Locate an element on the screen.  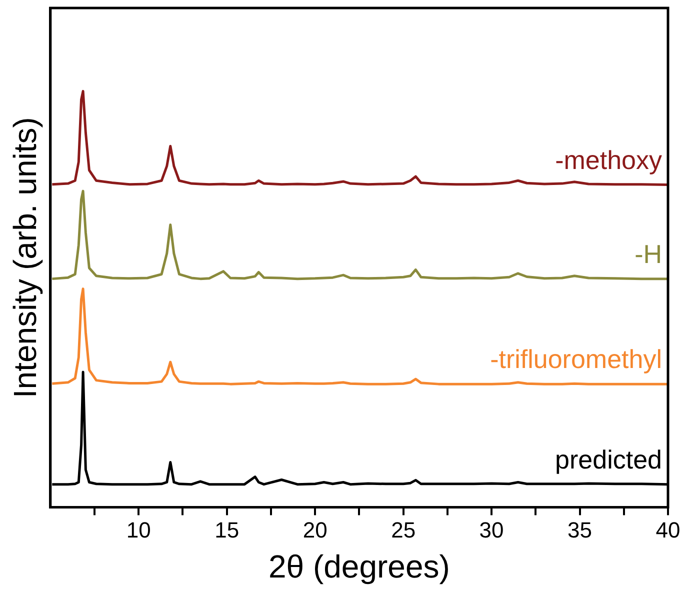
x-tick-label: 15 is located at coordinates (227, 529).